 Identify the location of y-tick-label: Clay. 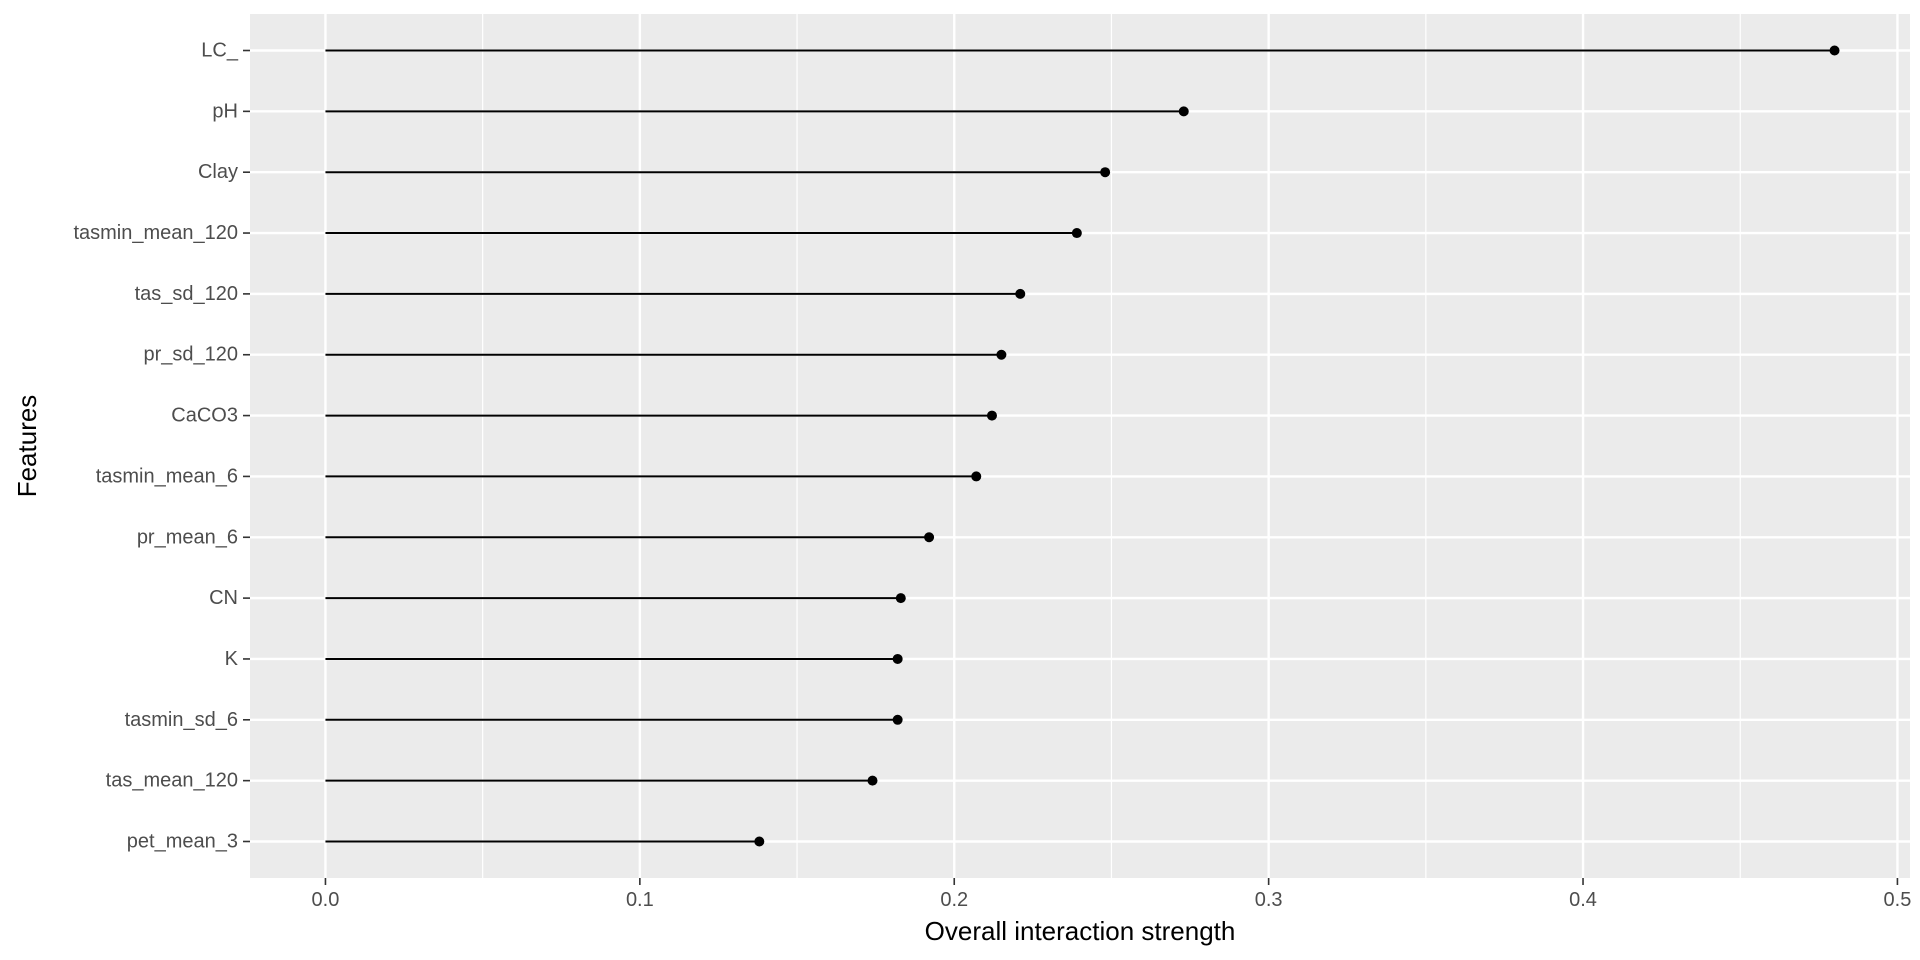
(218, 172).